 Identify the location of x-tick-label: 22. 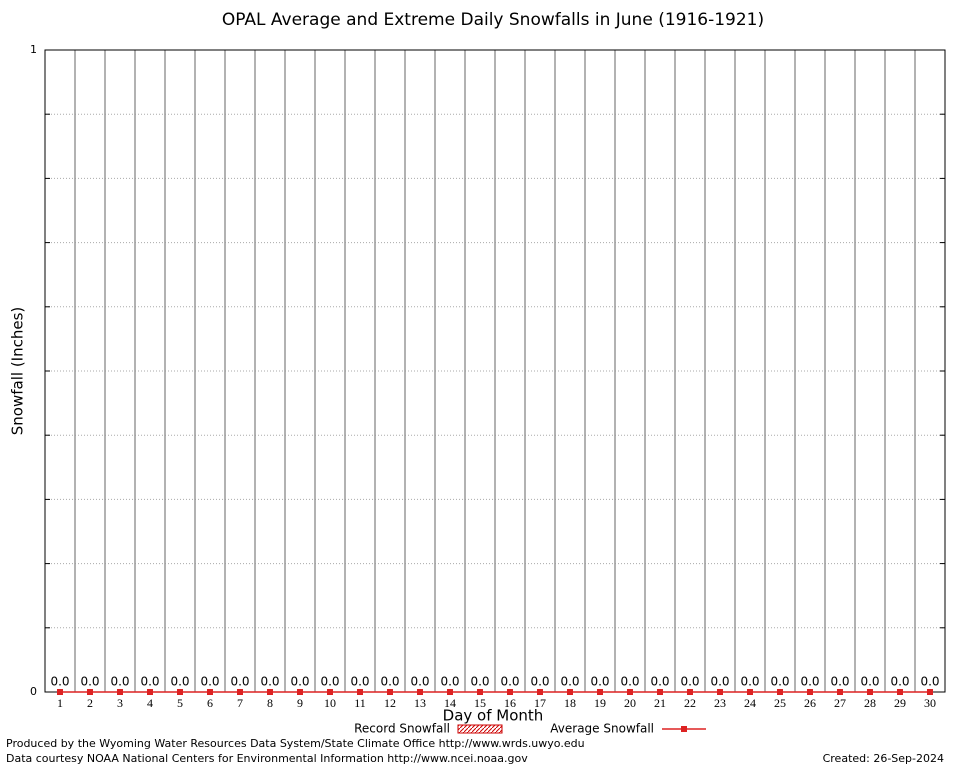
(690, 703).